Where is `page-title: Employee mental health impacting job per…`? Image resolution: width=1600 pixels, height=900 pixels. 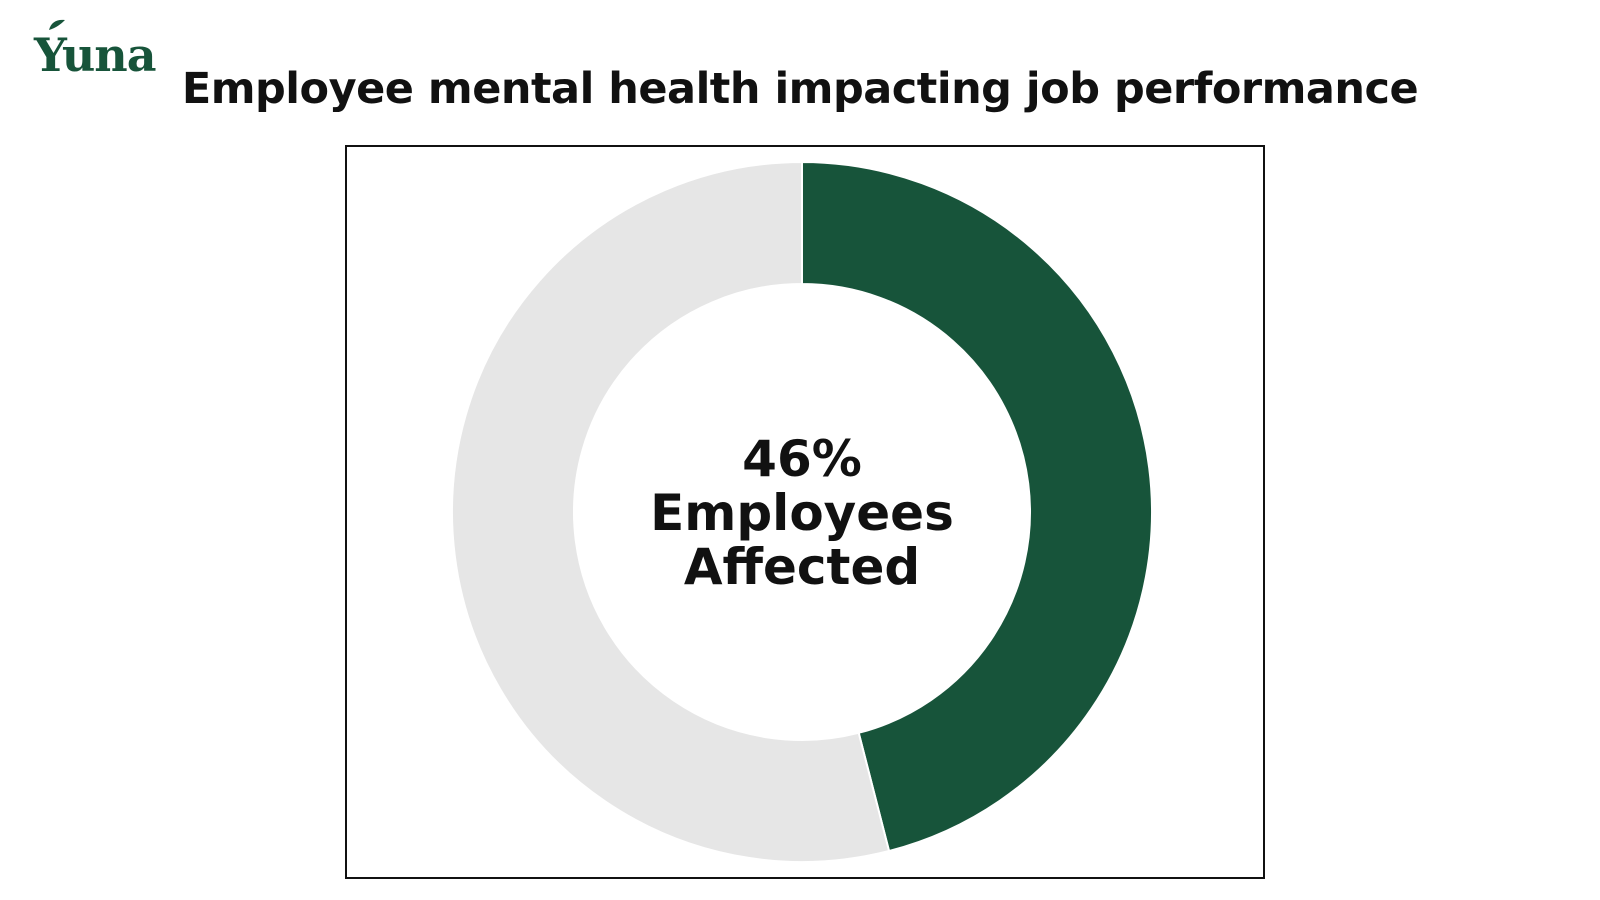 page-title: Employee mental health impacting job per… is located at coordinates (800, 89).